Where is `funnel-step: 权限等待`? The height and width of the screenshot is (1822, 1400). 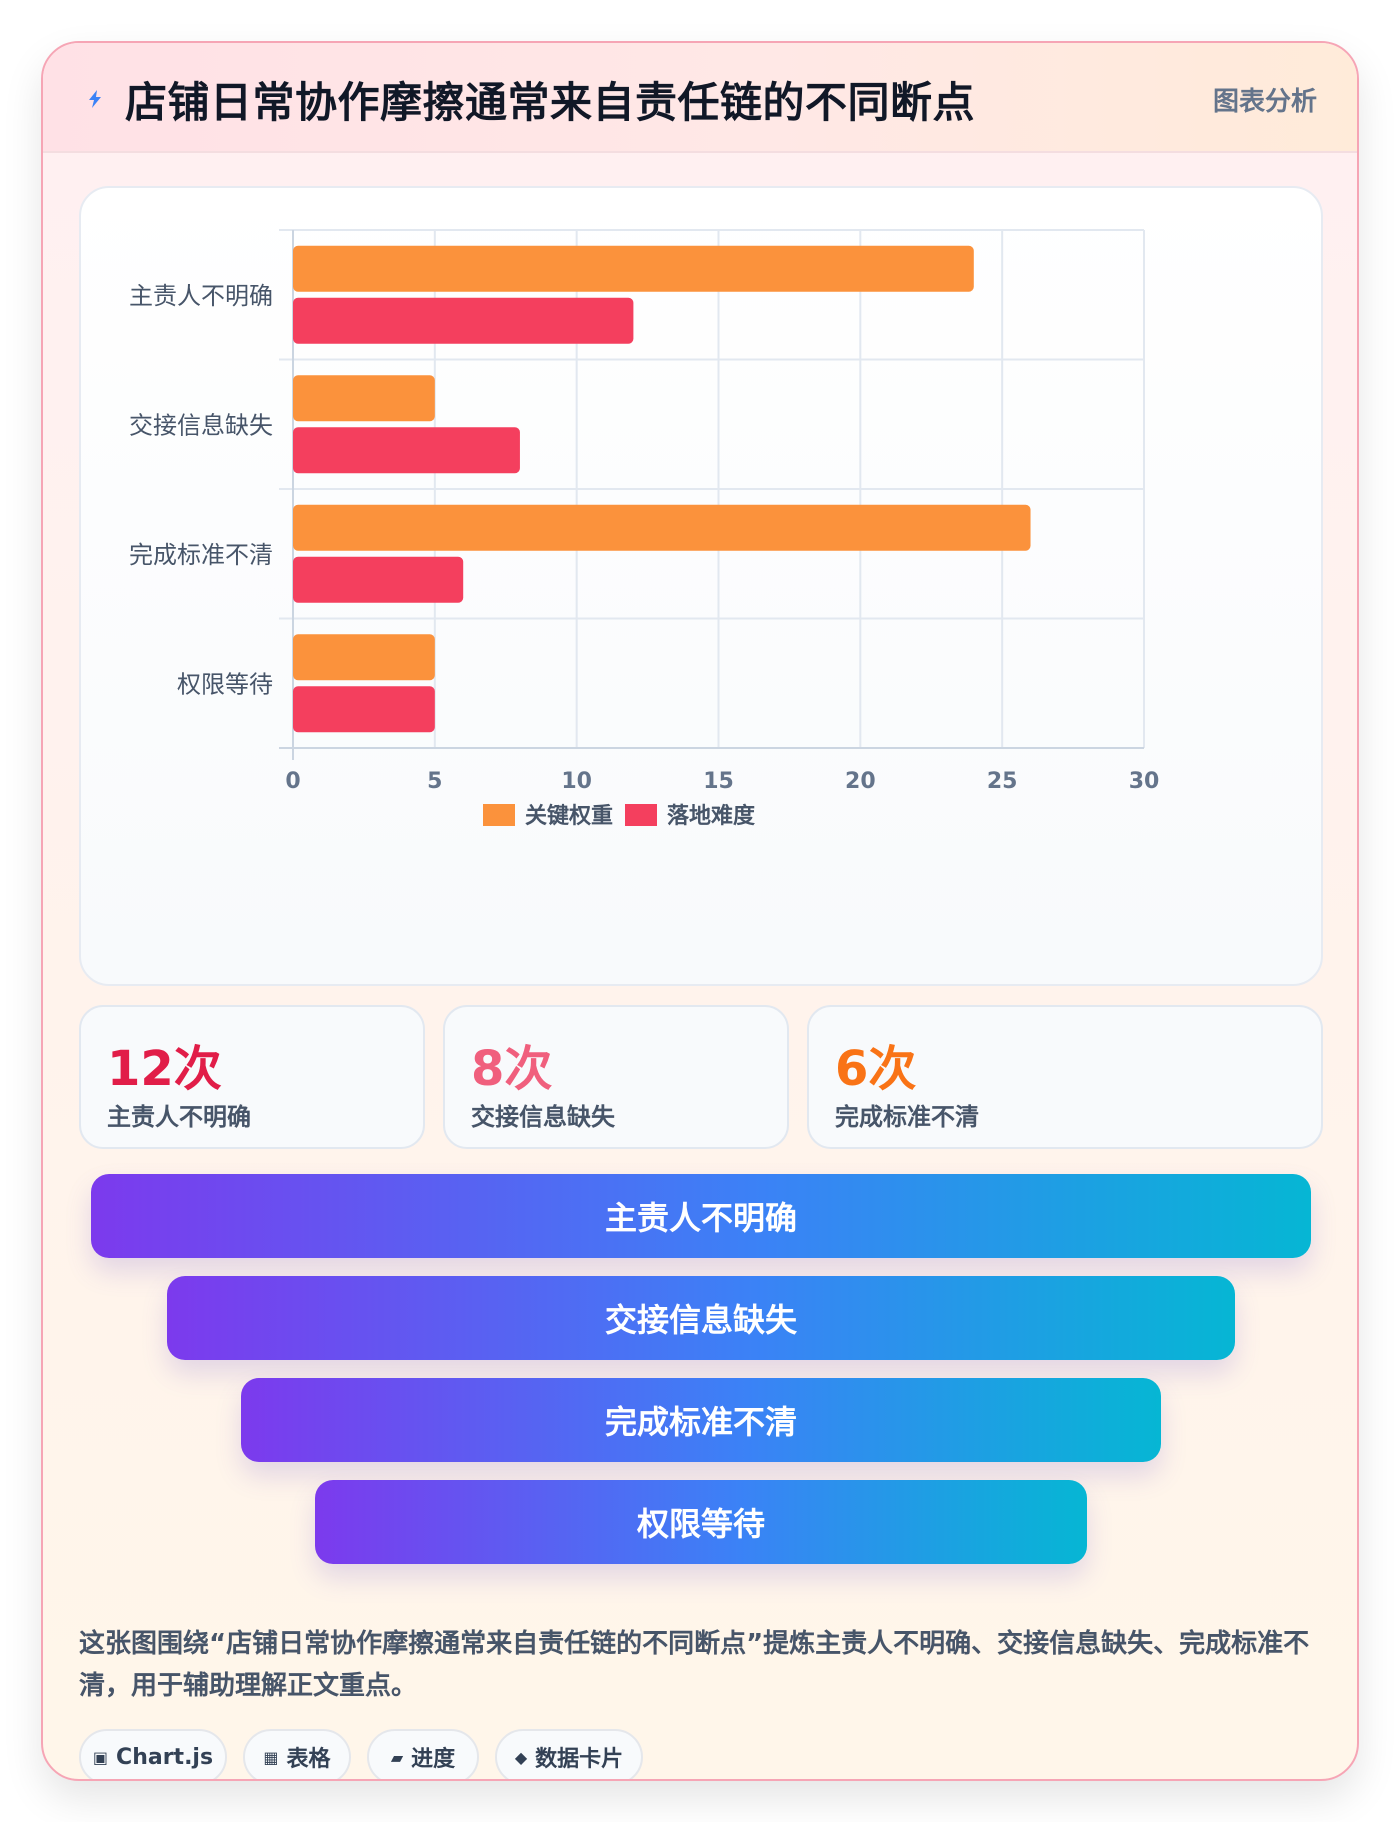 funnel-step: 权限等待 is located at coordinates (701, 1522).